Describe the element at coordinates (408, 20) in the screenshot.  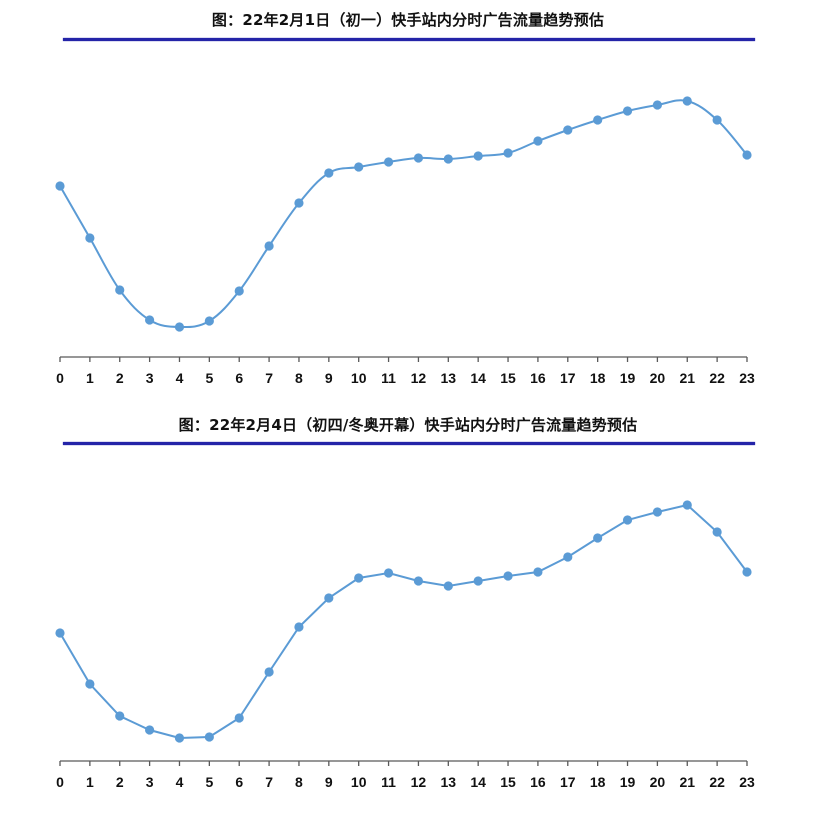
I see `chart-title: 图：22年2月1日（初一）快手站内分时广告流量趋势预估` at that location.